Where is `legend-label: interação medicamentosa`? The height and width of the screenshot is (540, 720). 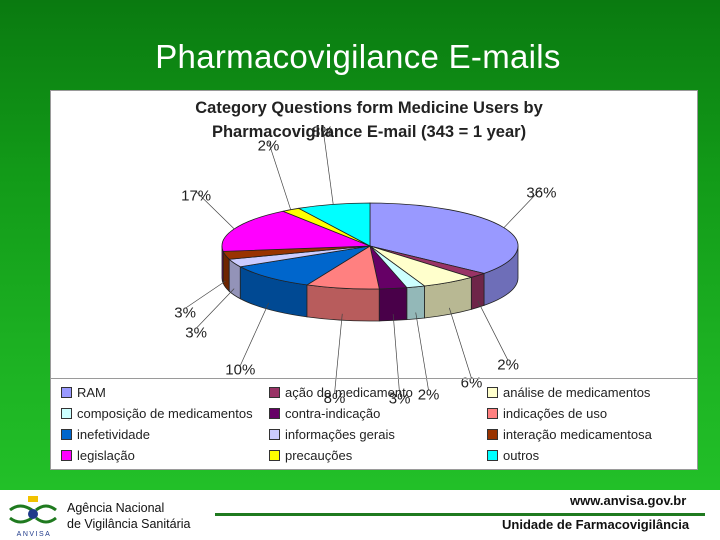 legend-label: interação medicamentosa is located at coordinates (577, 434).